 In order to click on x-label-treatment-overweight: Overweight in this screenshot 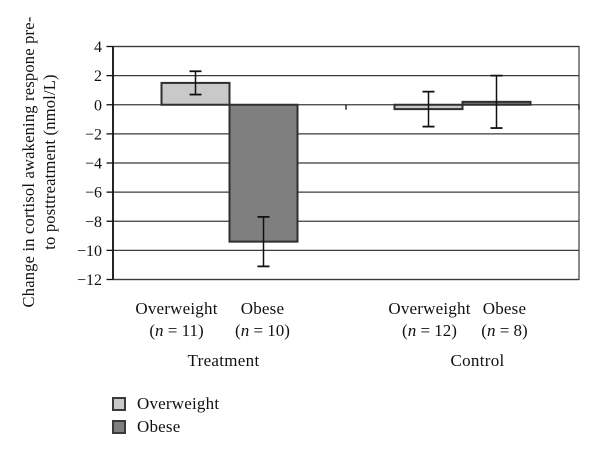, I will do `click(176, 308)`.